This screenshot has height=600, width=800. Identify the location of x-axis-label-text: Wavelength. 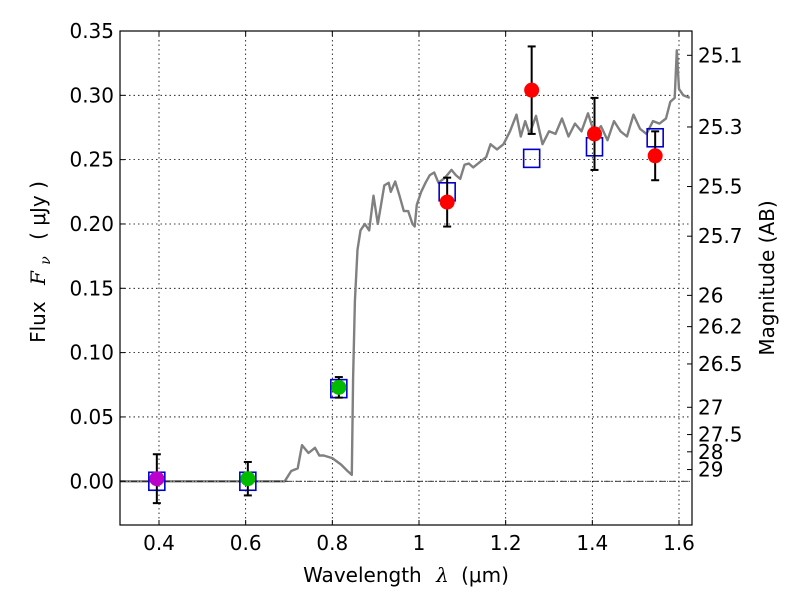
(362, 575).